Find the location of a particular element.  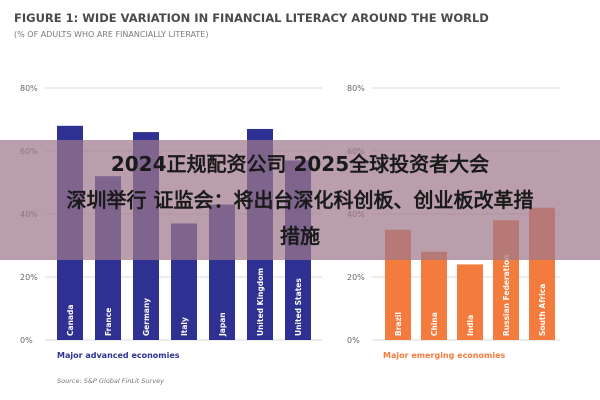

bar-category-label: France is located at coordinates (108, 322).